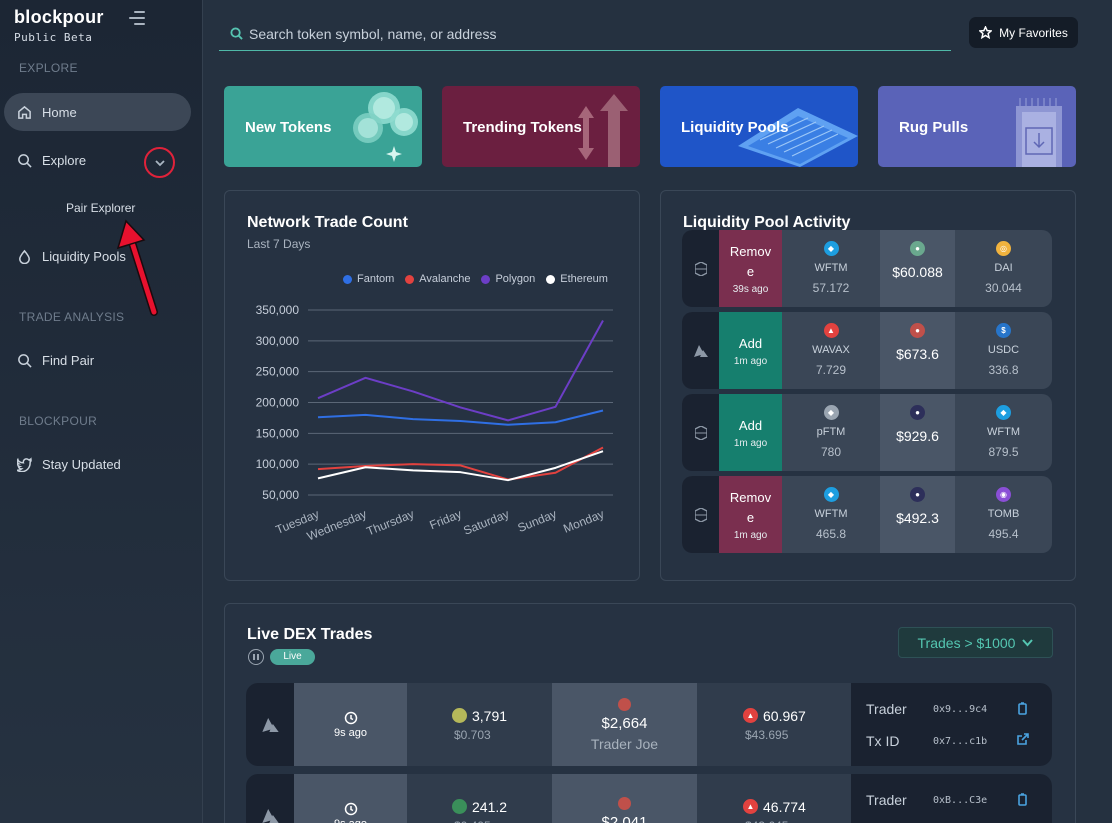 The image size is (1112, 823). What do you see at coordinates (480, 821) in the screenshot?
I see `token-usd: $0.495` at bounding box center [480, 821].